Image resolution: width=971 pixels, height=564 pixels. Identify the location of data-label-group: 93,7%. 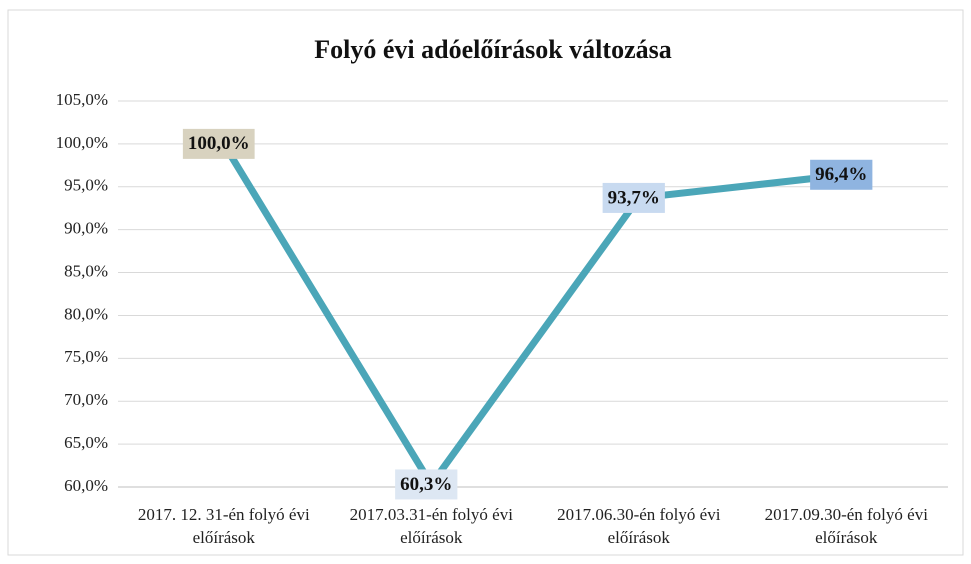
(633, 197).